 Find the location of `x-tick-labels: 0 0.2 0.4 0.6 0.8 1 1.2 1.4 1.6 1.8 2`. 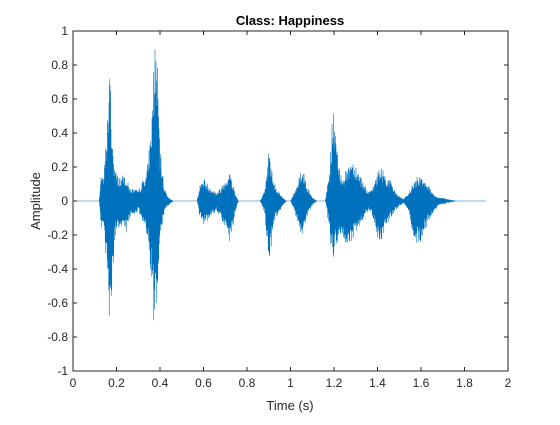

x-tick-labels: 0 0.2 0.4 0.6 0.8 1 1.2 1.4 1.6 1.8 2 is located at coordinates (291, 383).